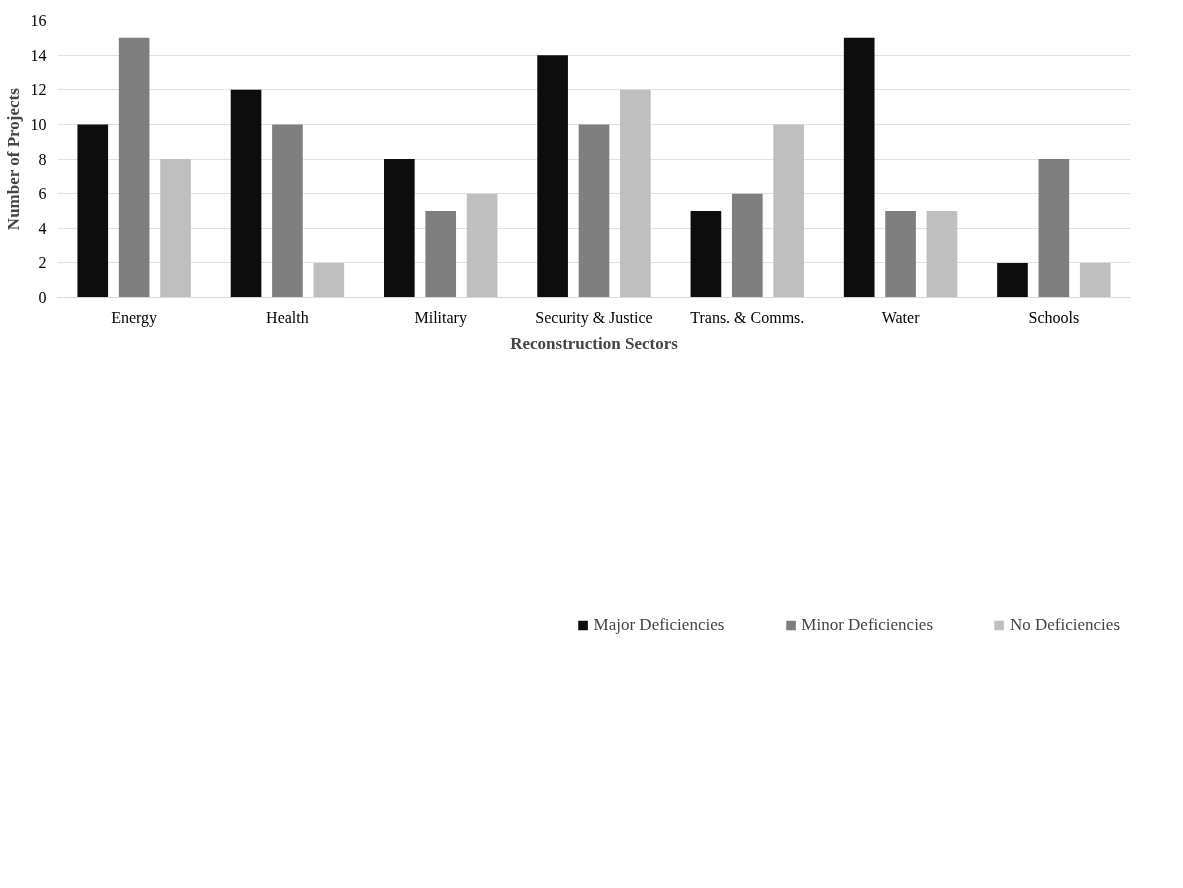  I want to click on x-tick-label: Security & Justice, so click(594, 317).